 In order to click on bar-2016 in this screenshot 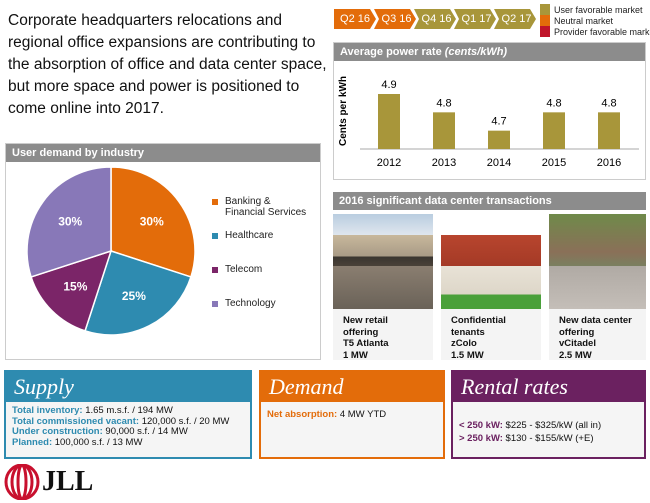, I will do `click(609, 130)`.